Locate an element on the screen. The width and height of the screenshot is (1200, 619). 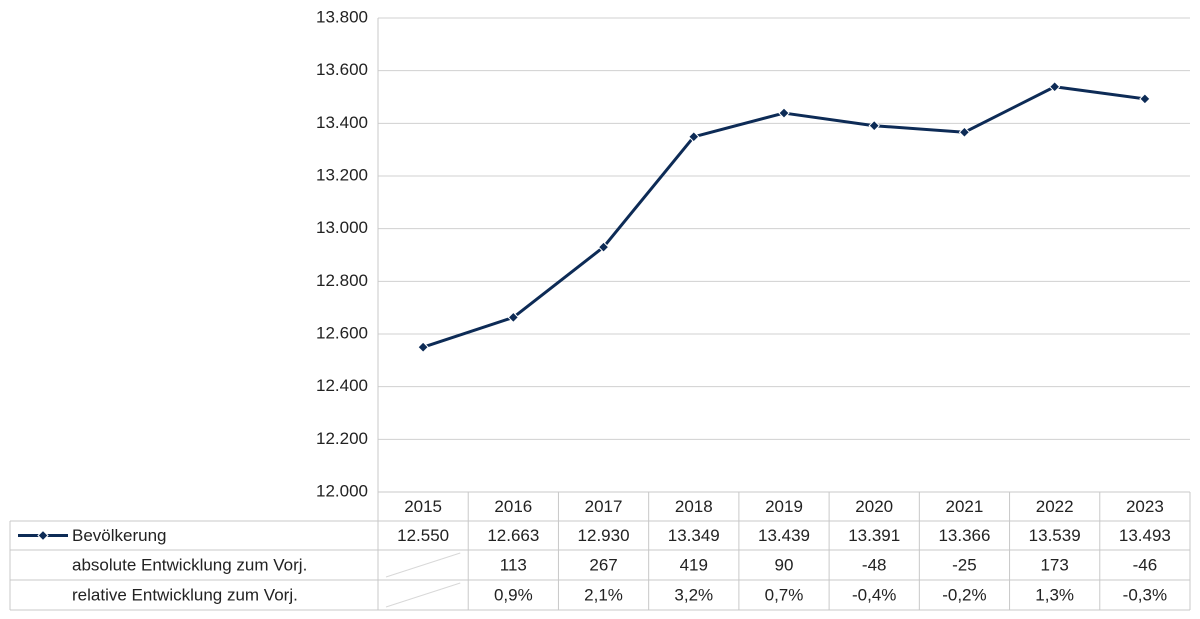
table-cell: -0,4% is located at coordinates (874, 594).